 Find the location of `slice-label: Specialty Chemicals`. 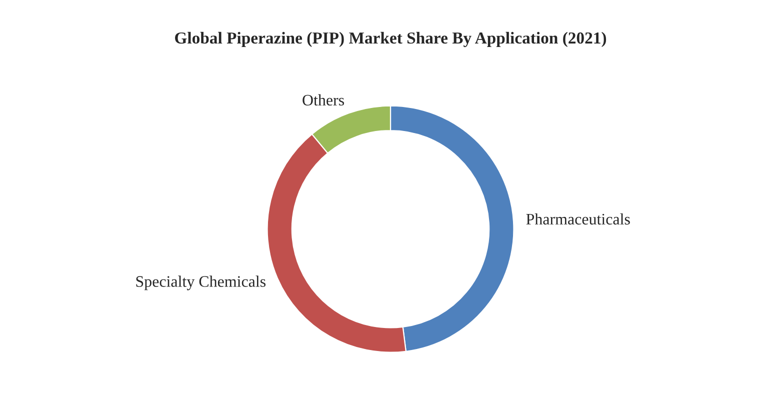

slice-label: Specialty Chemicals is located at coordinates (201, 283).